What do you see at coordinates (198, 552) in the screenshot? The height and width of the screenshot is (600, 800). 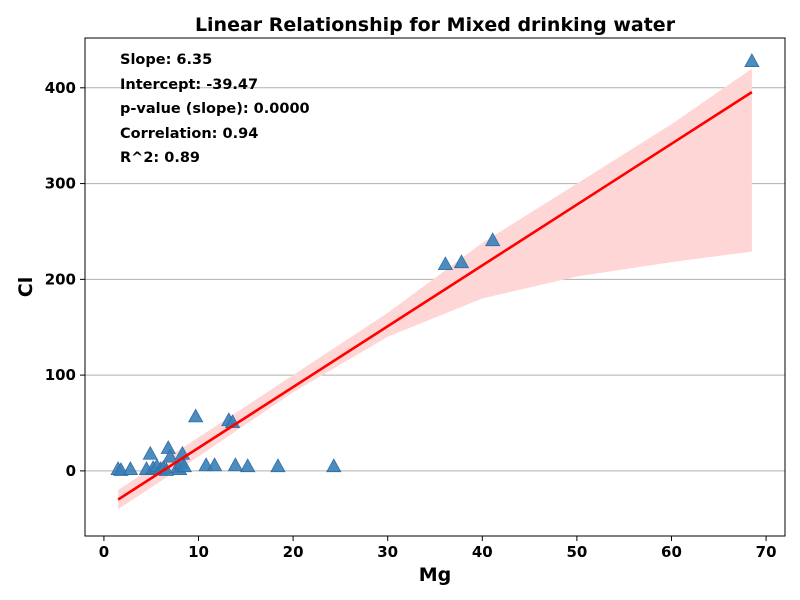 I see `x-tick-label-10: 10` at bounding box center [198, 552].